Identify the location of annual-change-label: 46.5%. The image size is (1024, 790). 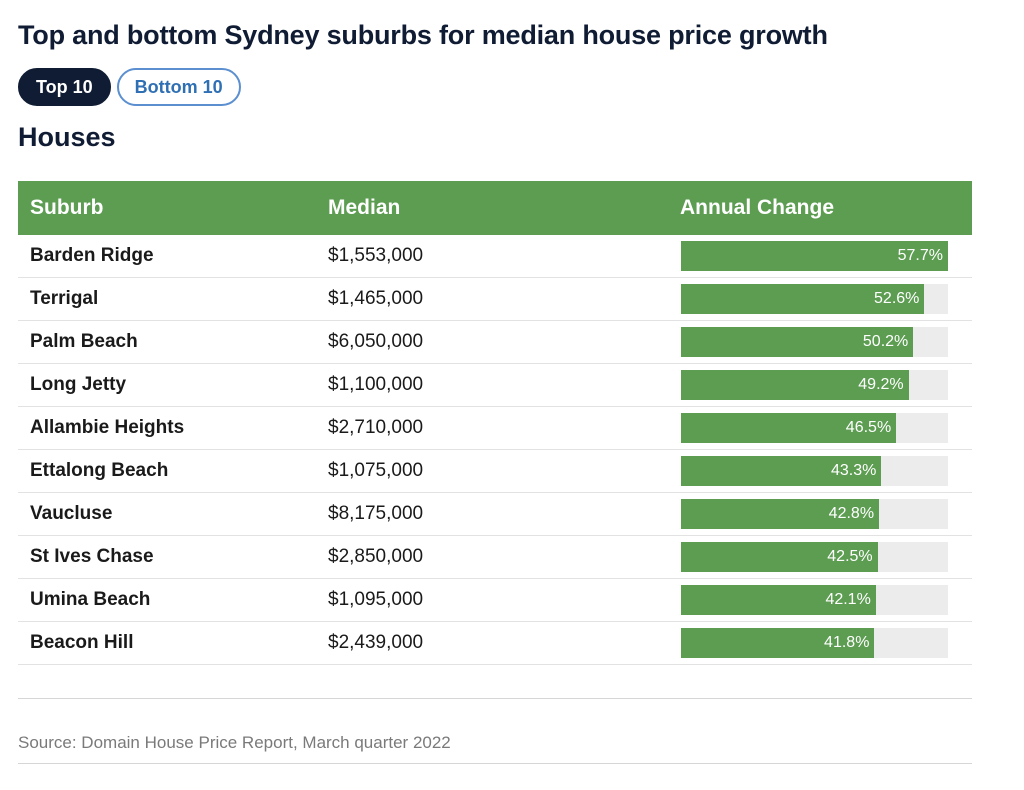
(868, 427).